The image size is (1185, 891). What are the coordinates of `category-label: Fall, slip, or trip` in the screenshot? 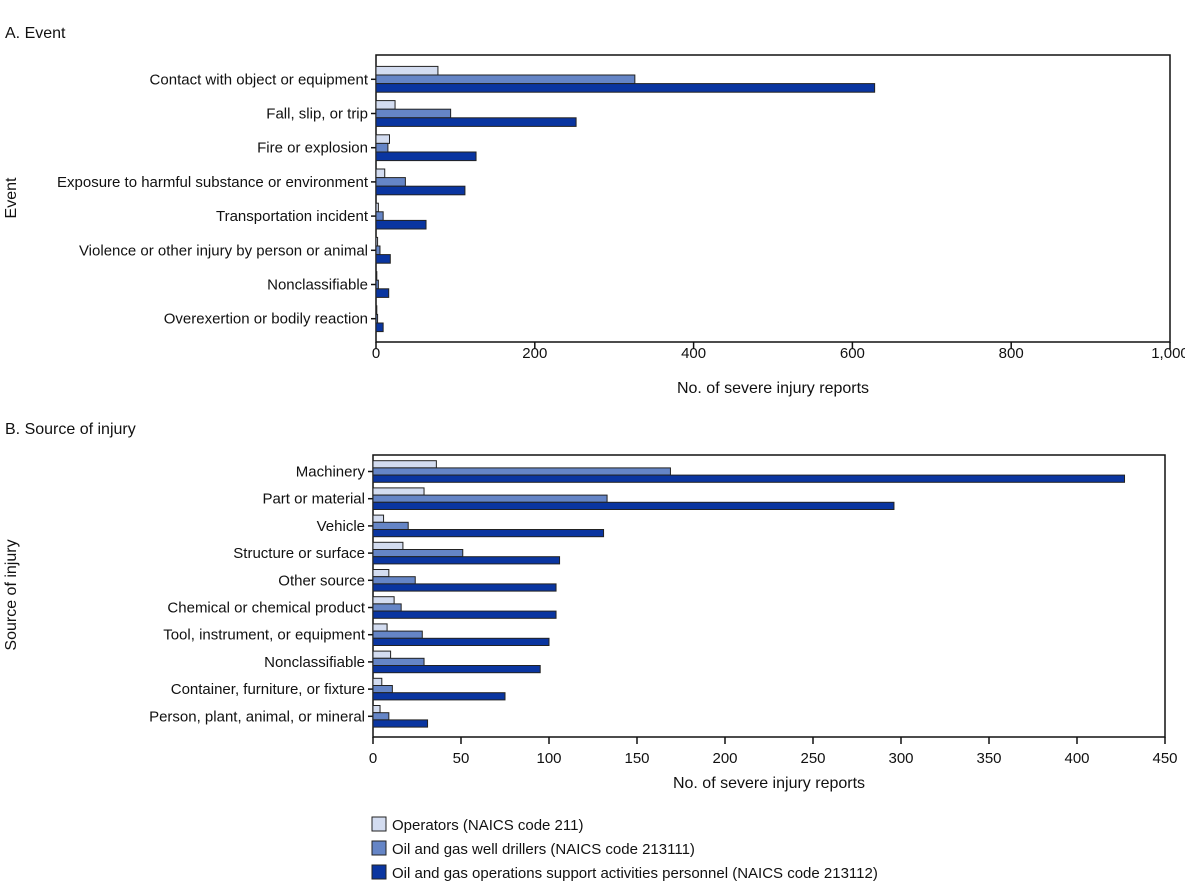 It's located at (317, 114).